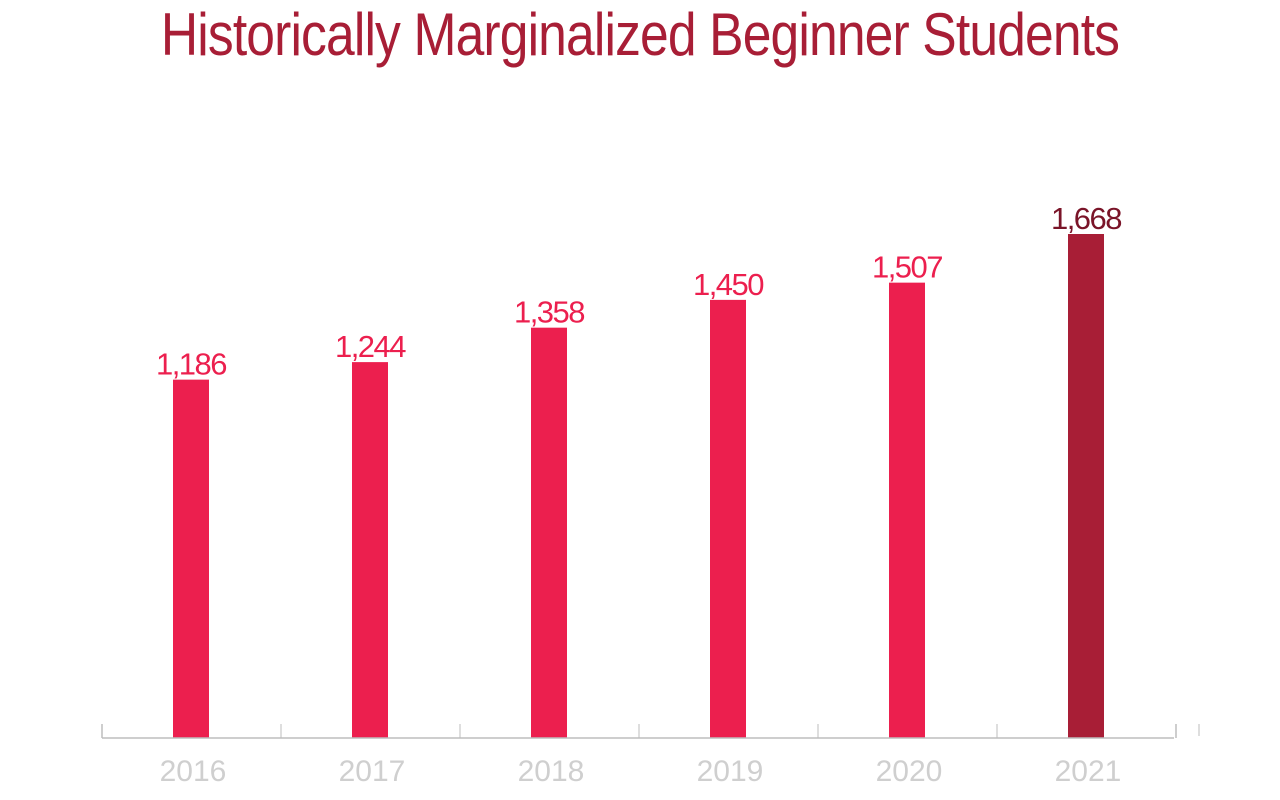 This screenshot has height=800, width=1280. Describe the element at coordinates (549, 312) in the screenshot. I see `value-label-2018: 1,358` at that location.